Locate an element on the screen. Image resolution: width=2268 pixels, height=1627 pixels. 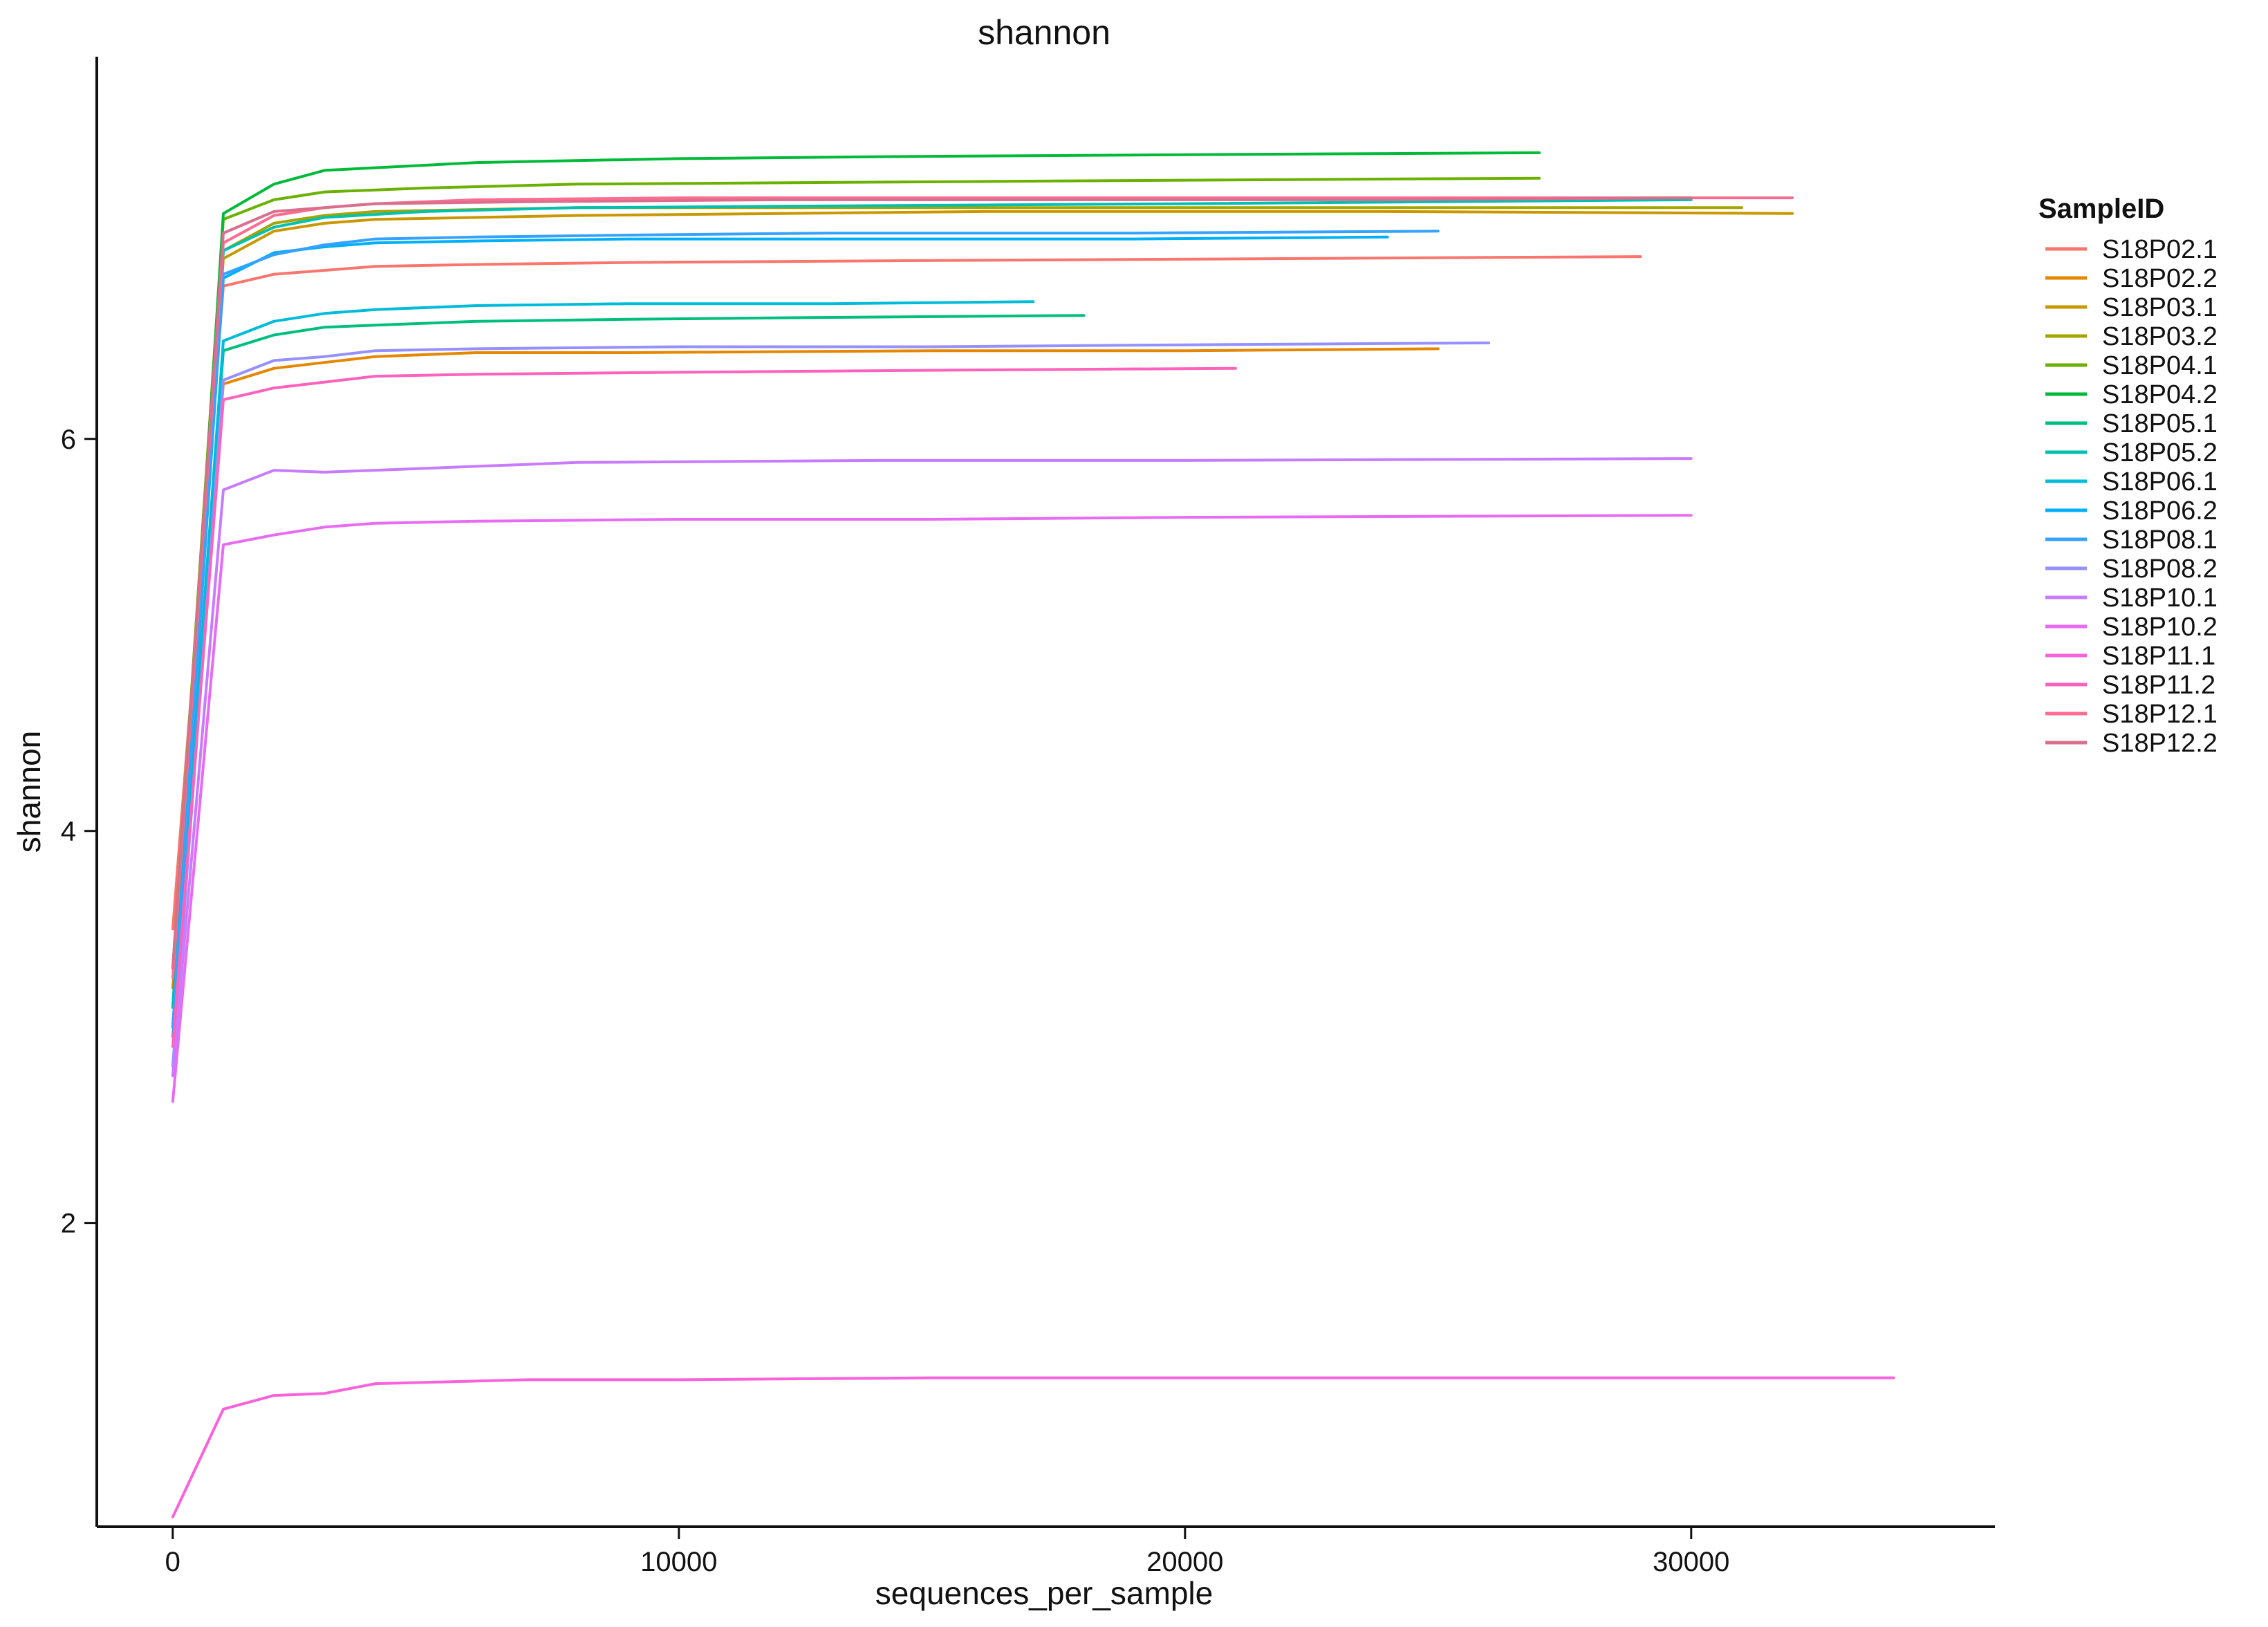
legend-item: S18P04.1 is located at coordinates (2131, 366).